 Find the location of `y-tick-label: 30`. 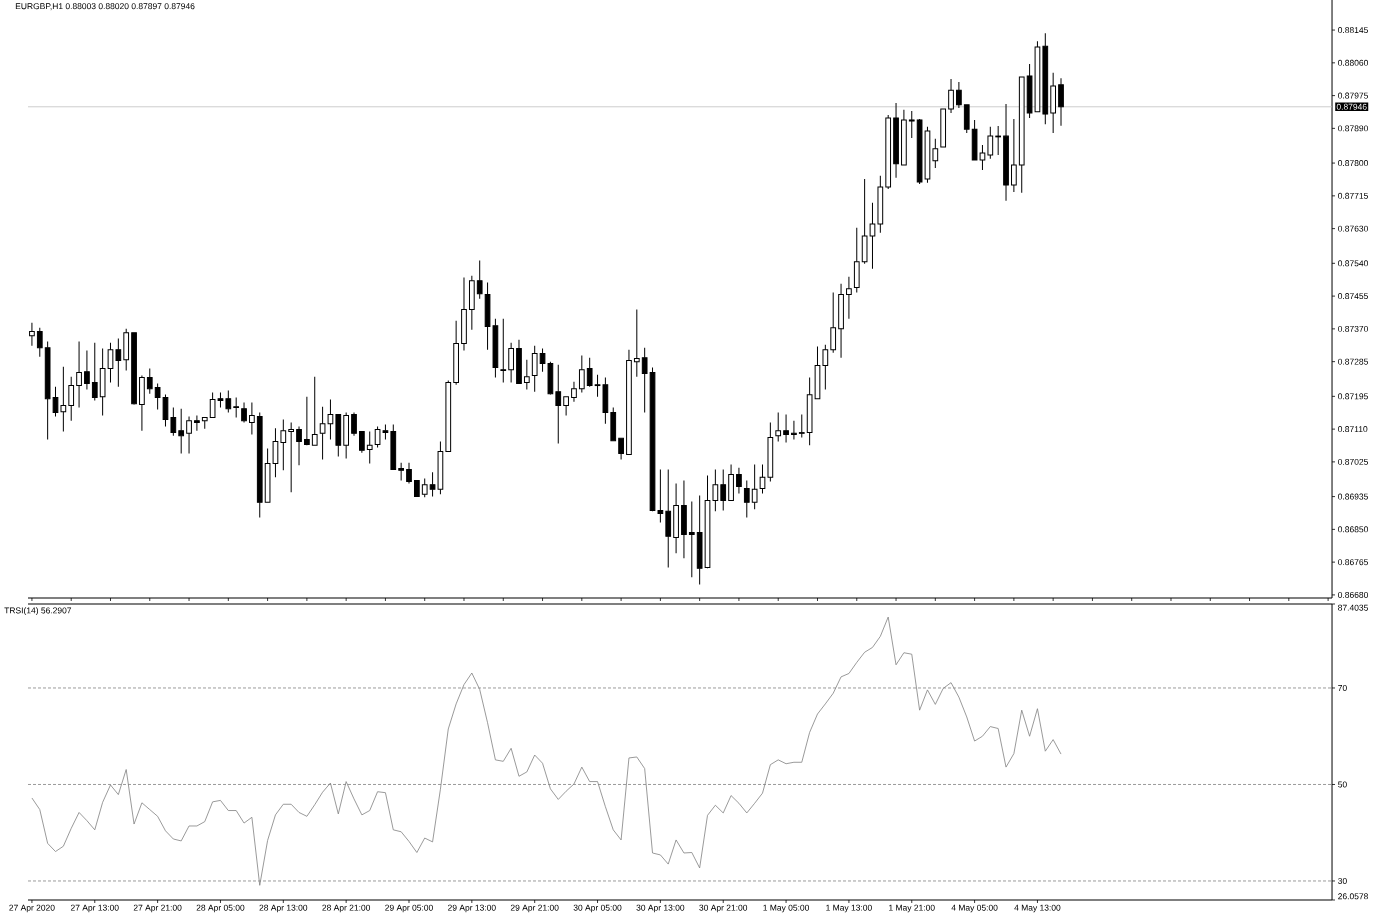

y-tick-label: 30 is located at coordinates (1342, 880).